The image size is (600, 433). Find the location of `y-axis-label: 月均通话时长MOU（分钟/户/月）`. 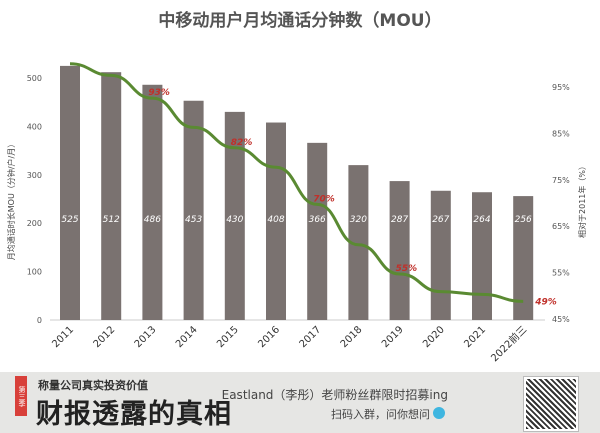

y-axis-label: 月均通话时长MOU（分钟/户/月） is located at coordinates (11, 200).